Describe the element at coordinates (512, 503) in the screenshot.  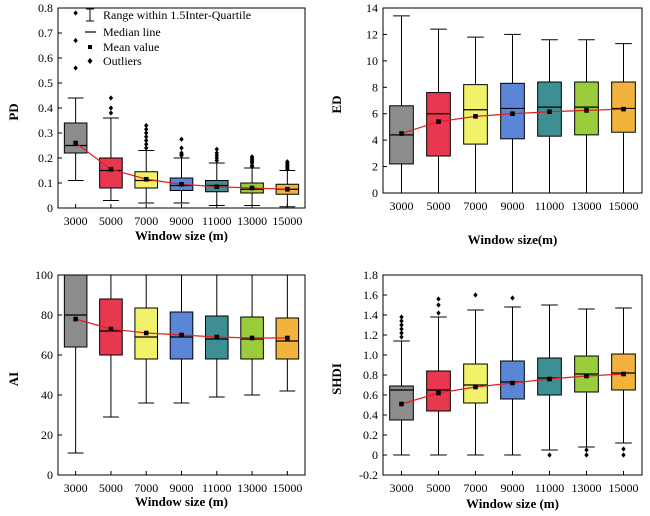
I see `shdi-x-axis-label: Window size (m)` at that location.